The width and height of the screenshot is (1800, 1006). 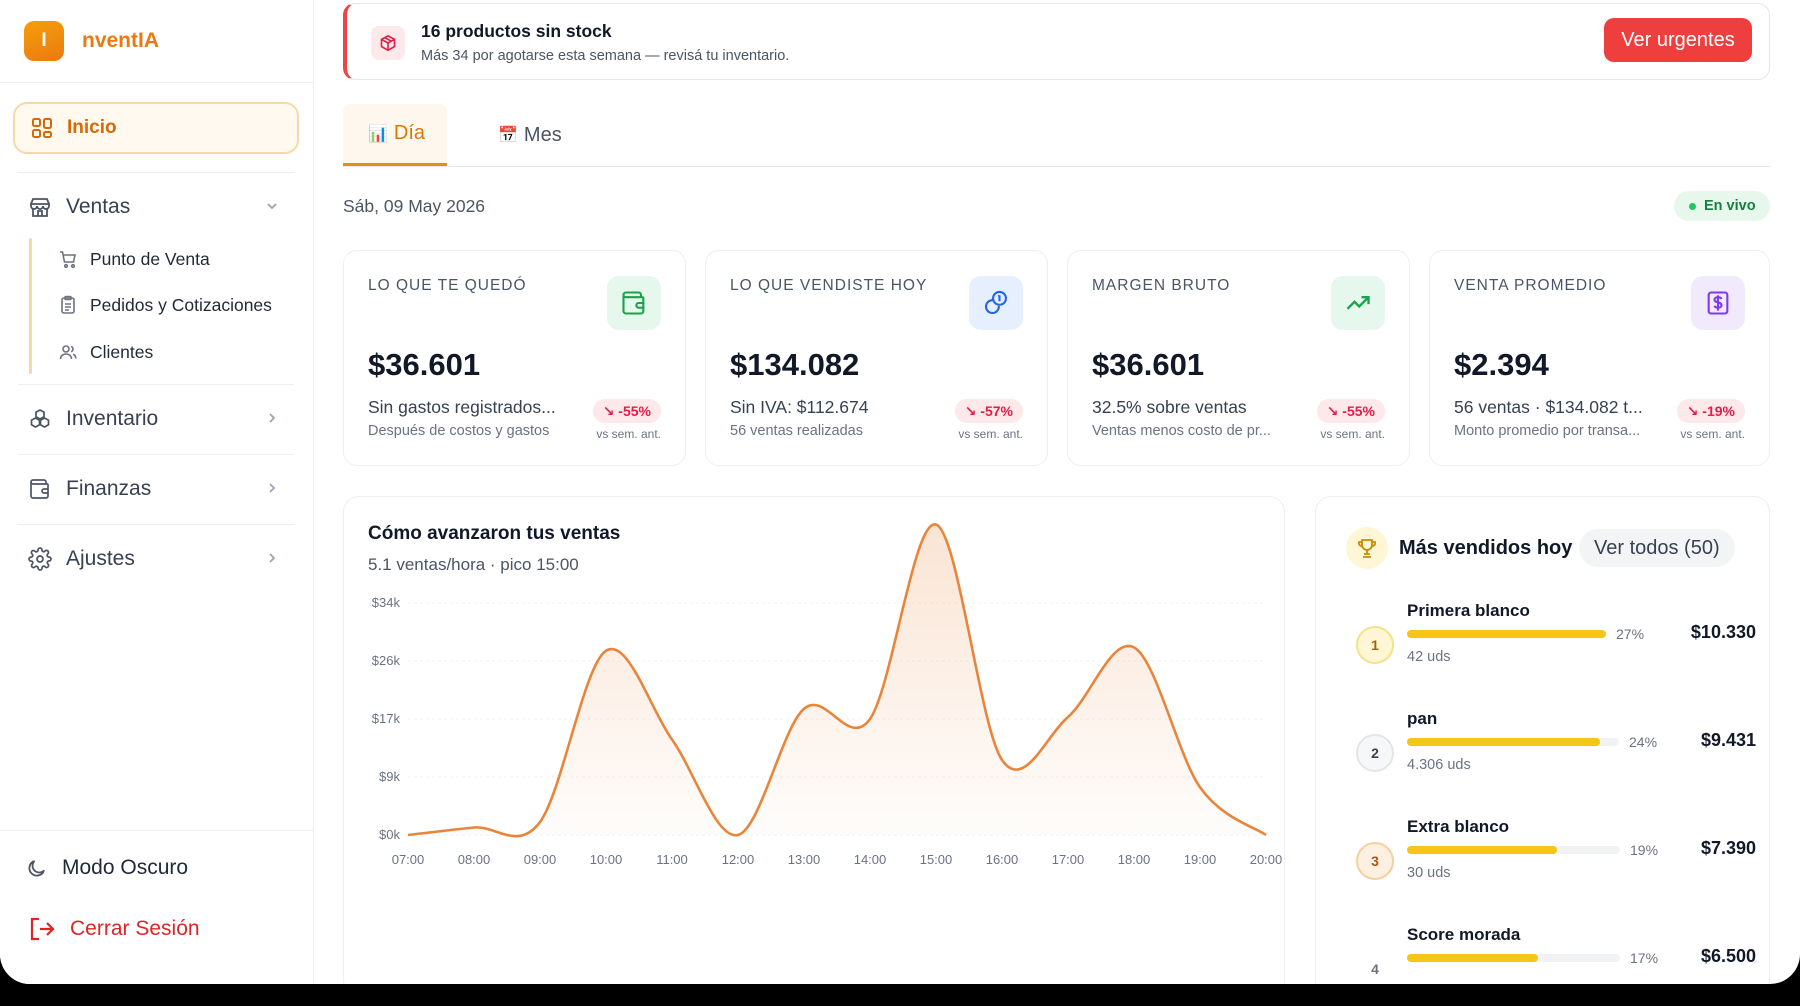 I want to click on y-tick-label: $34k, so click(x=386, y=602).